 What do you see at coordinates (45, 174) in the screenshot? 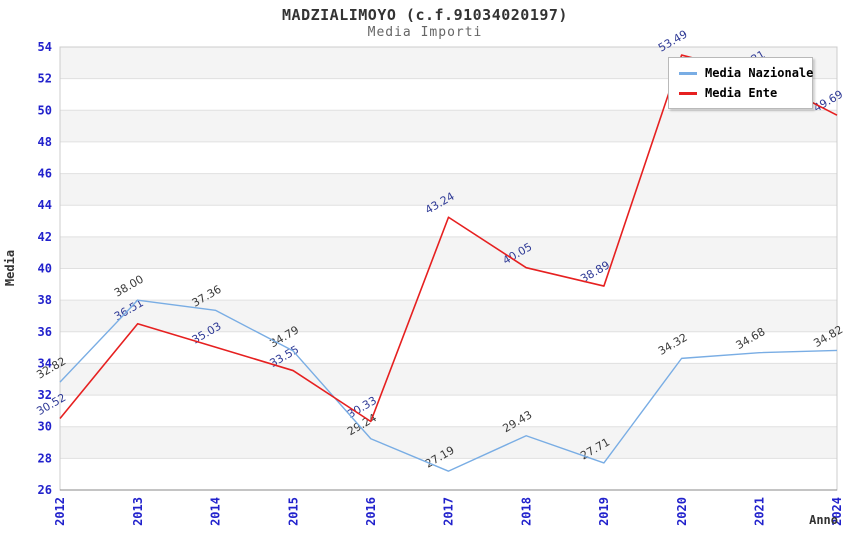
I see `y-tick-label: 46` at bounding box center [45, 174].